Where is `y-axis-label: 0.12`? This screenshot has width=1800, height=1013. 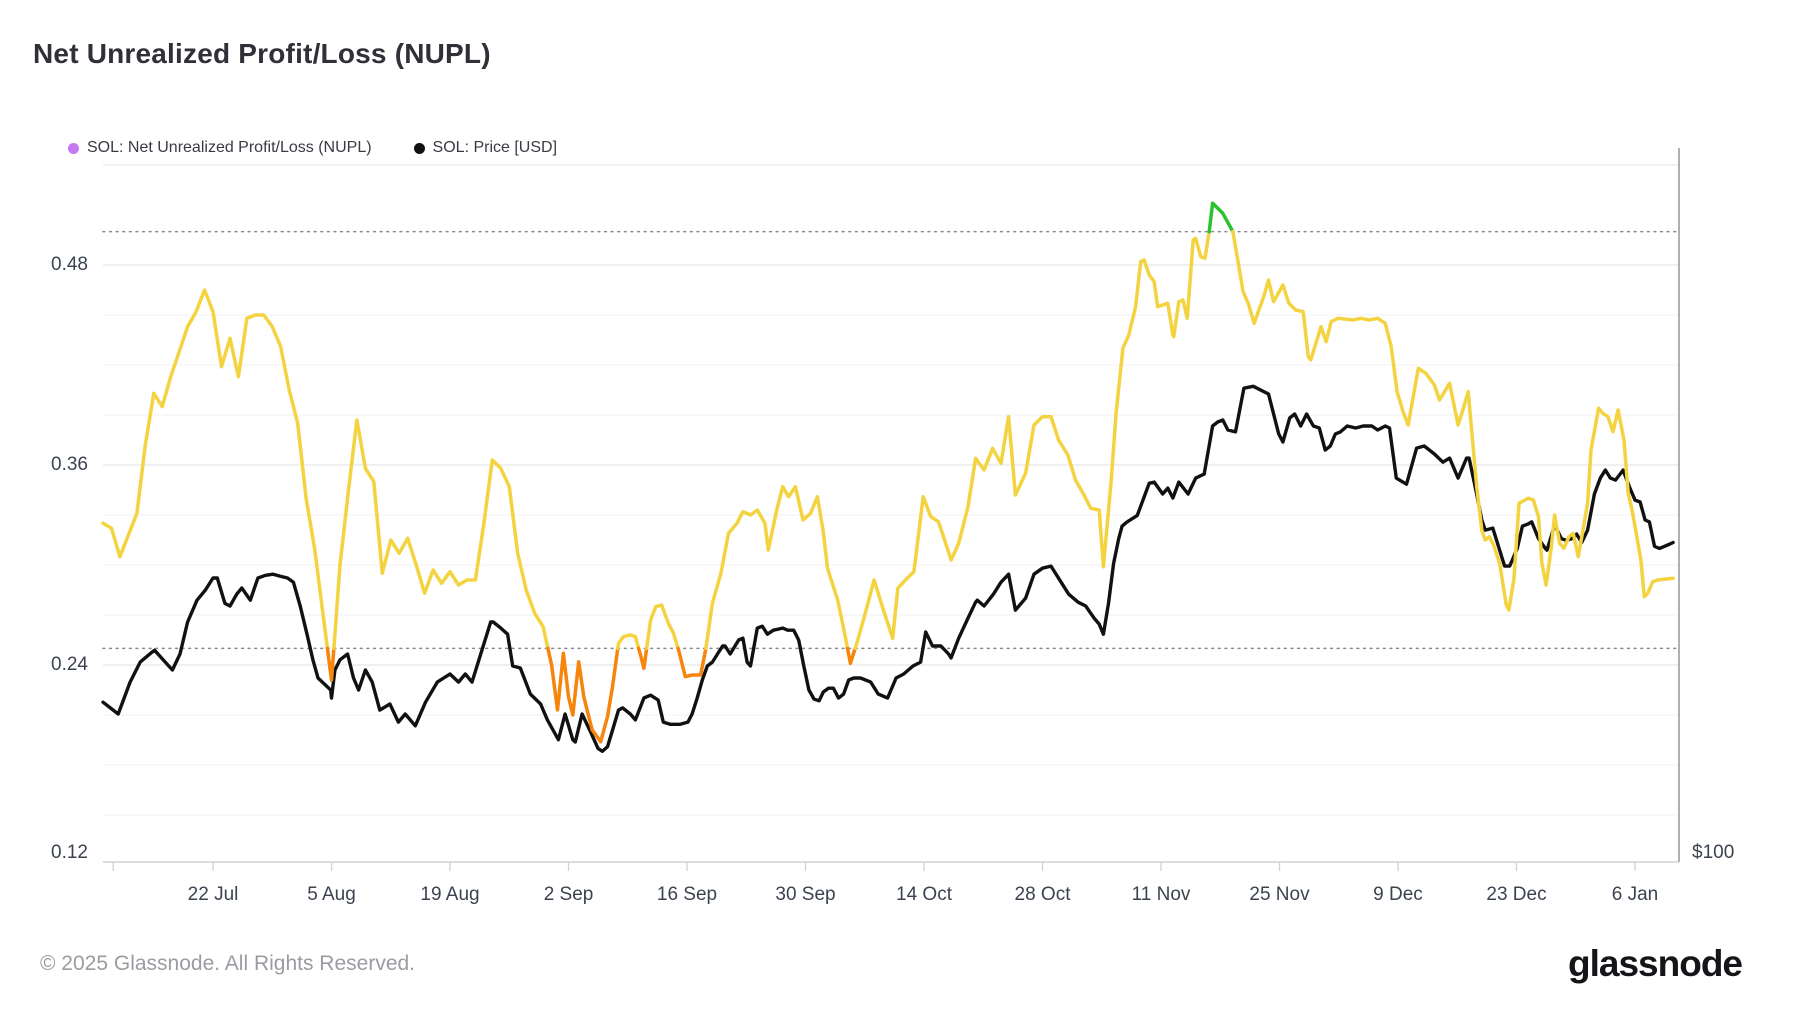 y-axis-label: 0.12 is located at coordinates (69, 852).